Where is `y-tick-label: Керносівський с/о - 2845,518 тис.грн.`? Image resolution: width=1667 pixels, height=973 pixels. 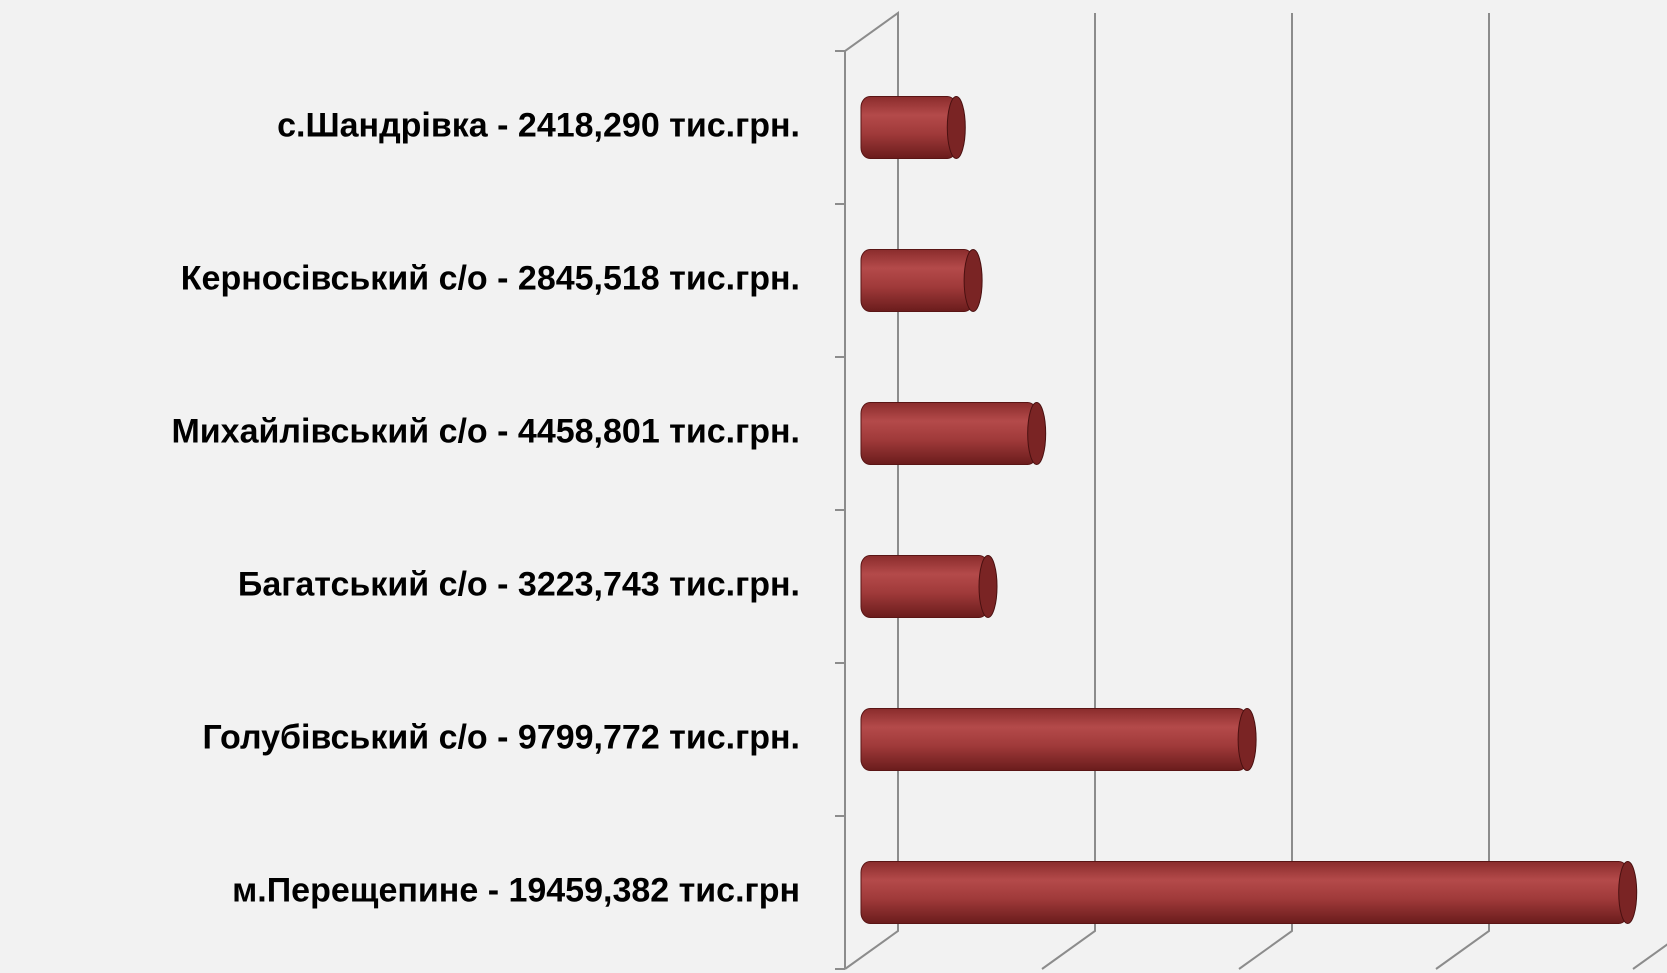 y-tick-label: Керносівський с/о - 2845,518 тис.грн. is located at coordinates (490, 278).